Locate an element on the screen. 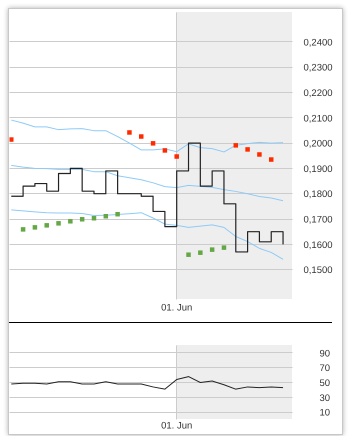 Image resolution: width=352 pixels, height=436 pixels. y-tick-label: 0,2200 is located at coordinates (318, 93).